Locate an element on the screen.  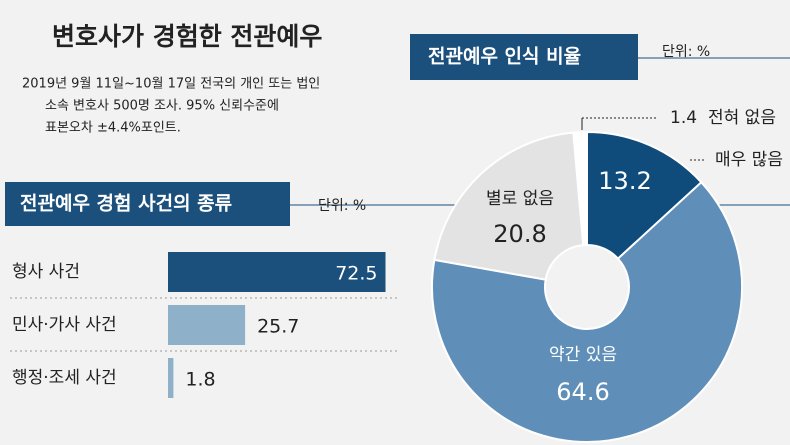
note: 표본오차 ±4.4%포인트. is located at coordinates (113, 128).